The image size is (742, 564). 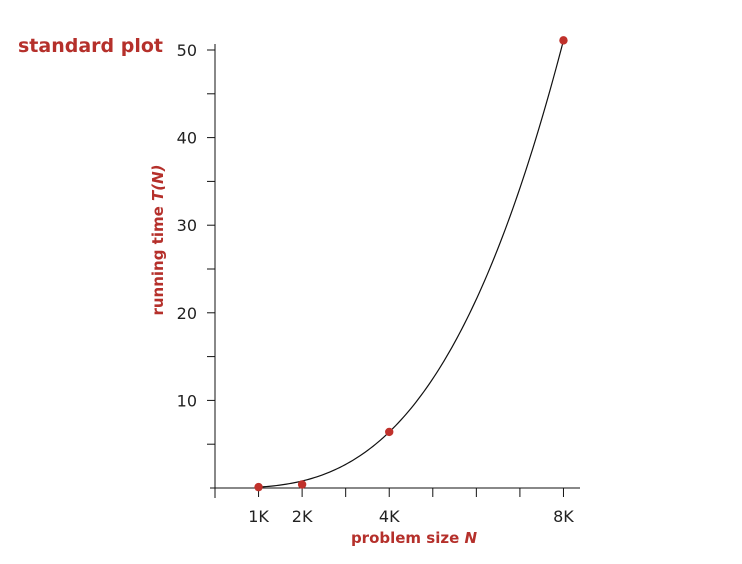 What do you see at coordinates (187, 50) in the screenshot?
I see `y-tick-label: 50` at bounding box center [187, 50].